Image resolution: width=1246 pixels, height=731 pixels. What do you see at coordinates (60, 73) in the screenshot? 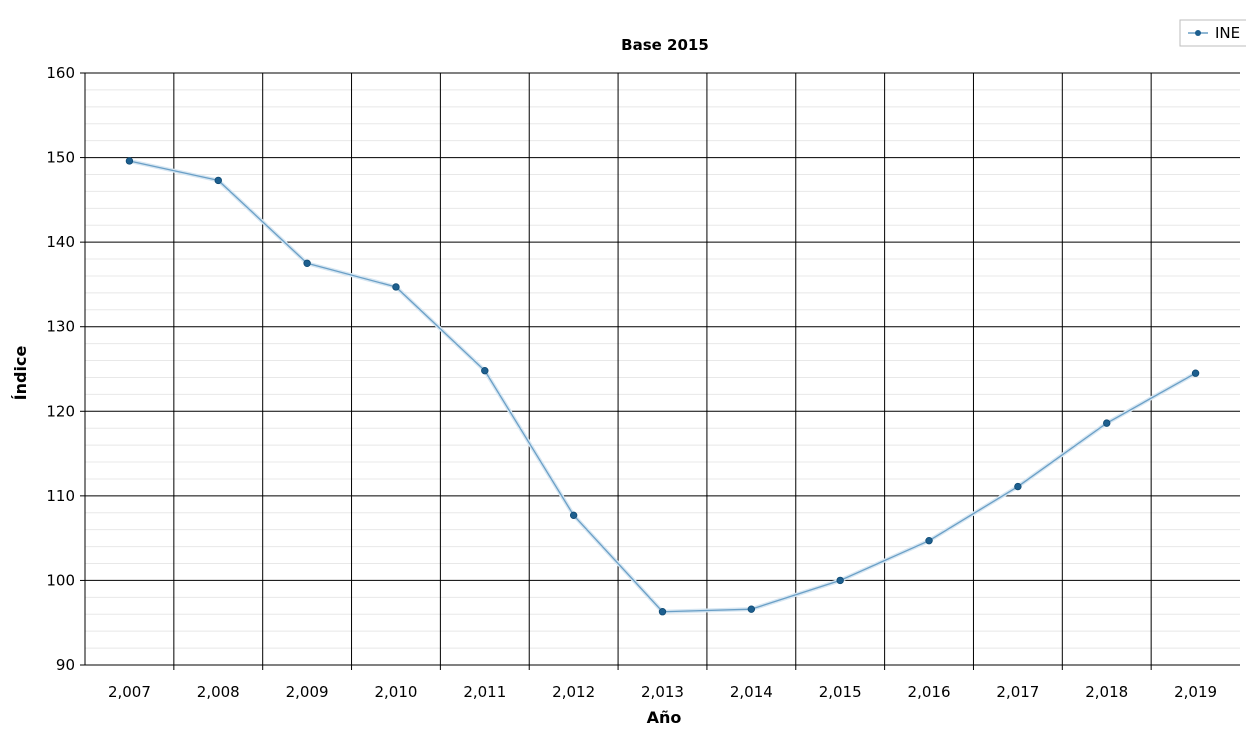
I see `y-tick-label: 160` at bounding box center [60, 73].